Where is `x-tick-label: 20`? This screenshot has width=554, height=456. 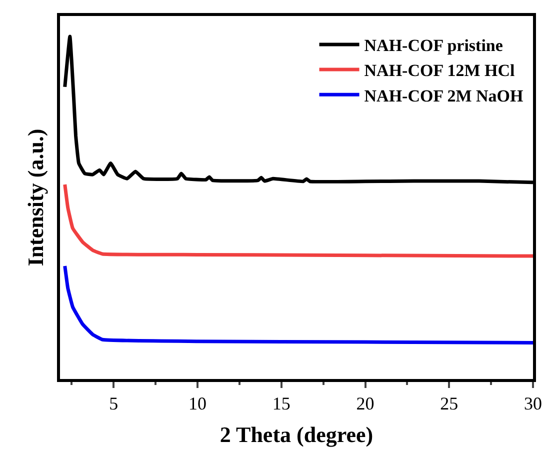 x-tick-label: 20 is located at coordinates (365, 403).